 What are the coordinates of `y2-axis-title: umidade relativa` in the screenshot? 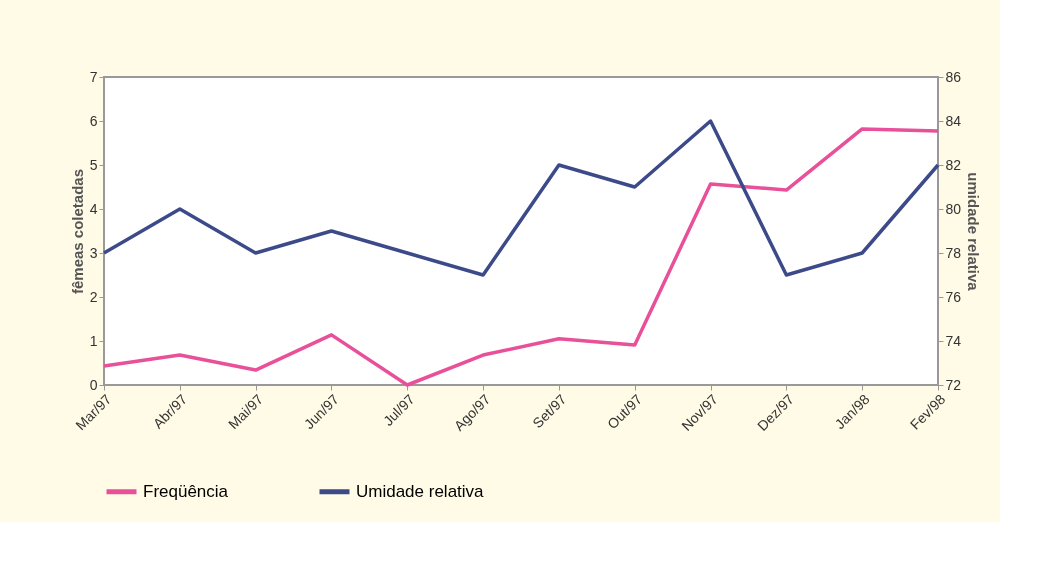 It's located at (974, 232).